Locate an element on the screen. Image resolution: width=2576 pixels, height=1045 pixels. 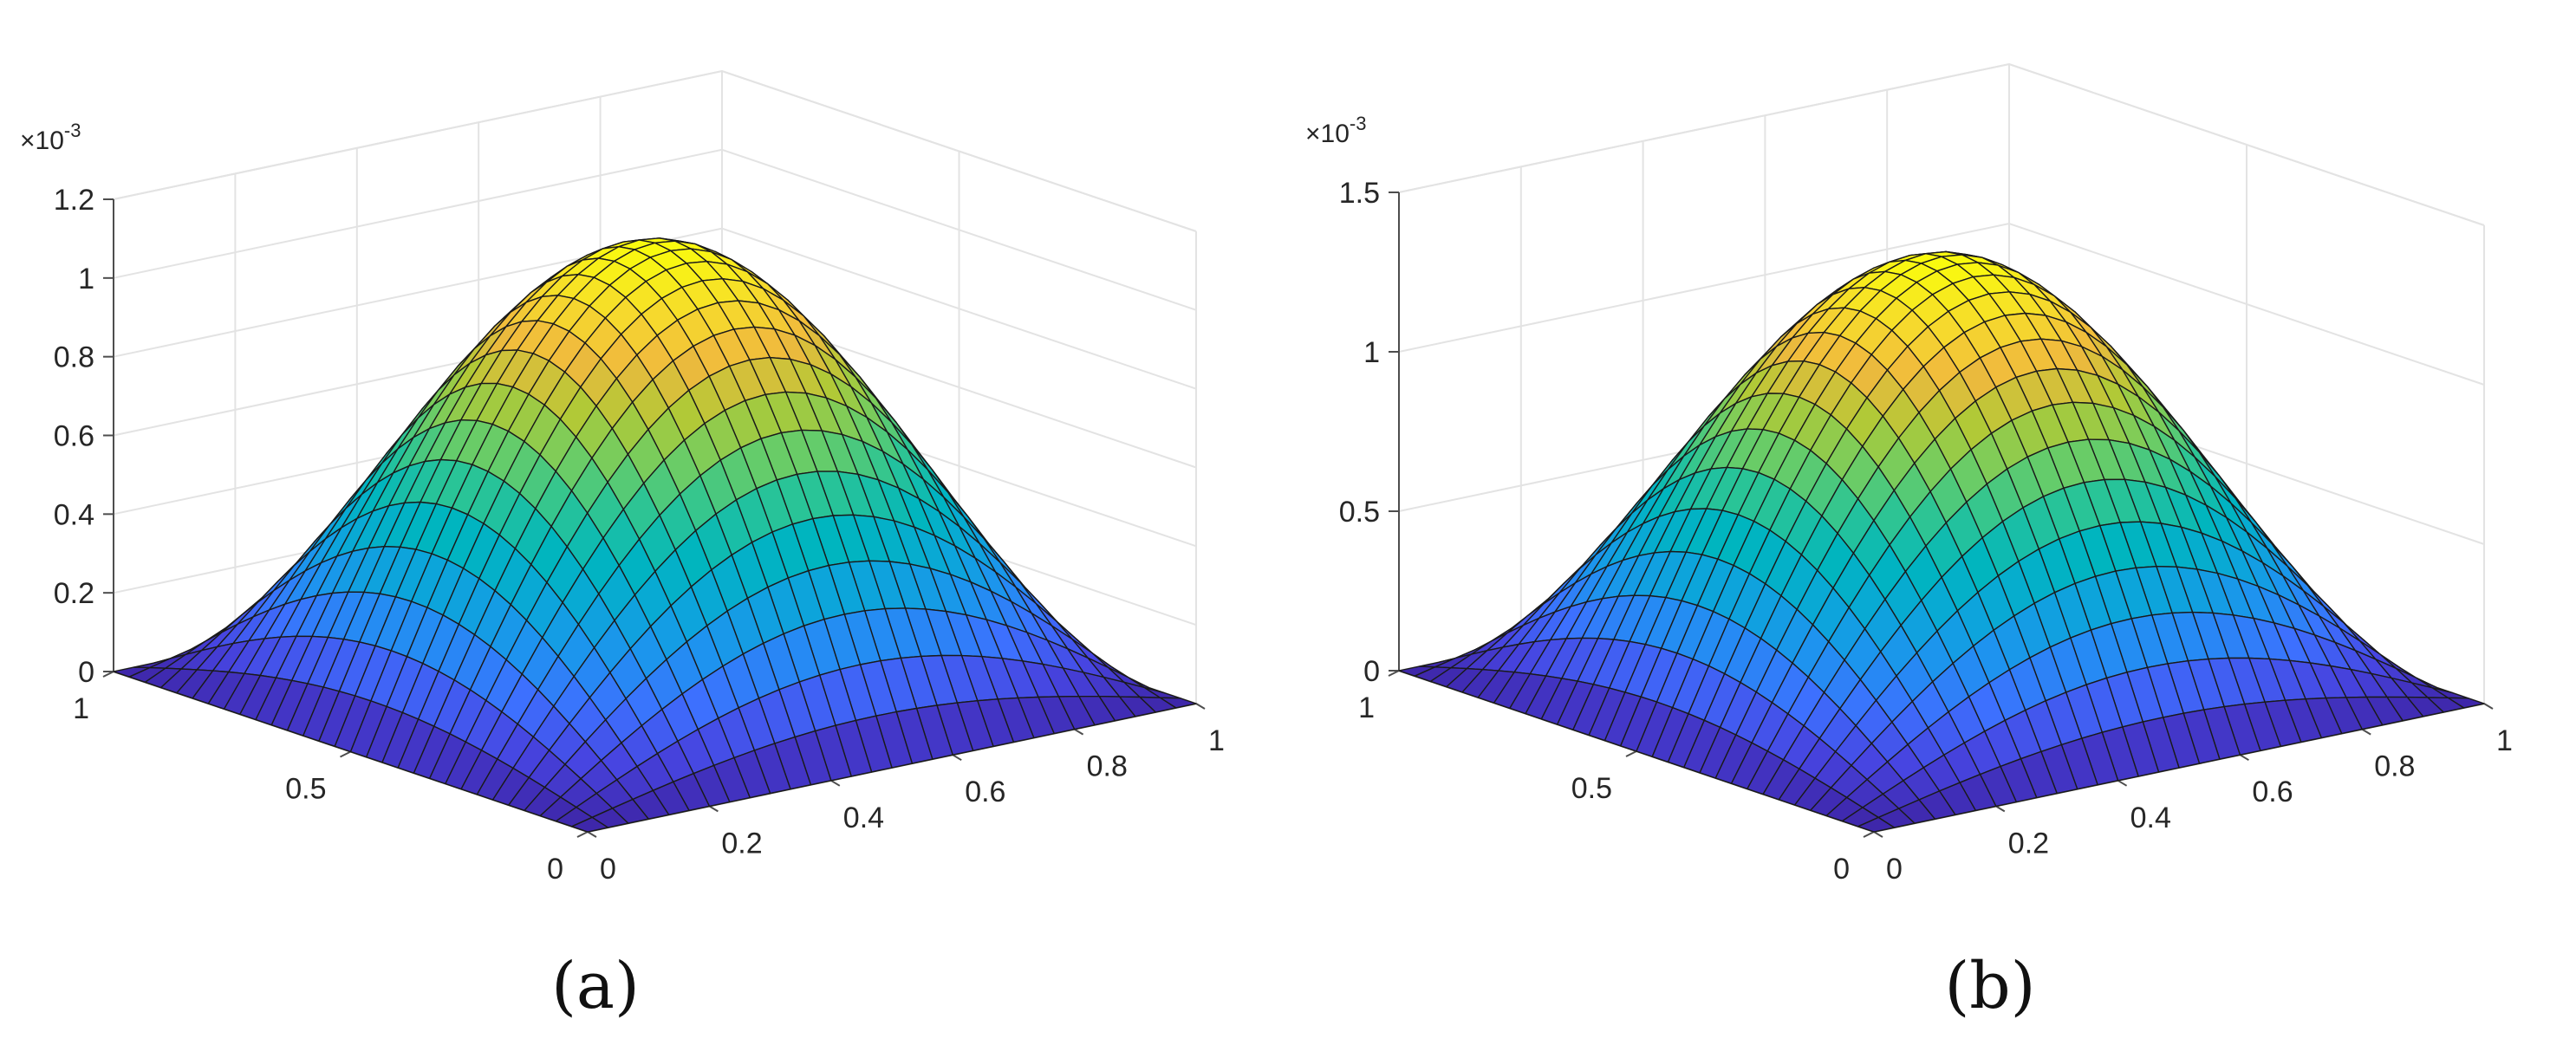
z-tick-label: 0.4 is located at coordinates (74, 514).